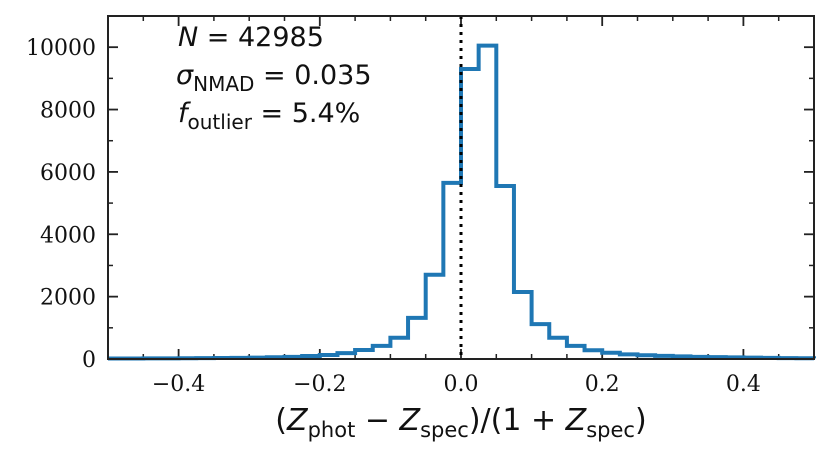 Image resolution: width=830 pixels, height=456 pixels. What do you see at coordinates (377, 420) in the screenshot?
I see `xlabel-minus: −` at bounding box center [377, 420].